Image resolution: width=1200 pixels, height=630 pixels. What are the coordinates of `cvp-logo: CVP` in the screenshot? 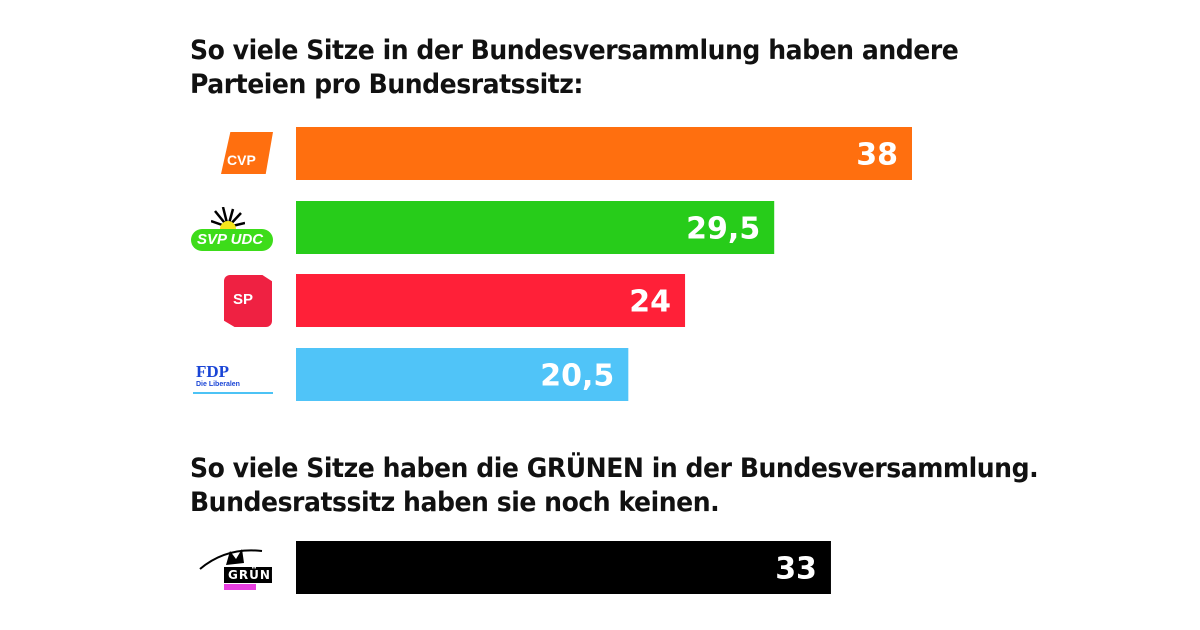 It's located at (247, 153).